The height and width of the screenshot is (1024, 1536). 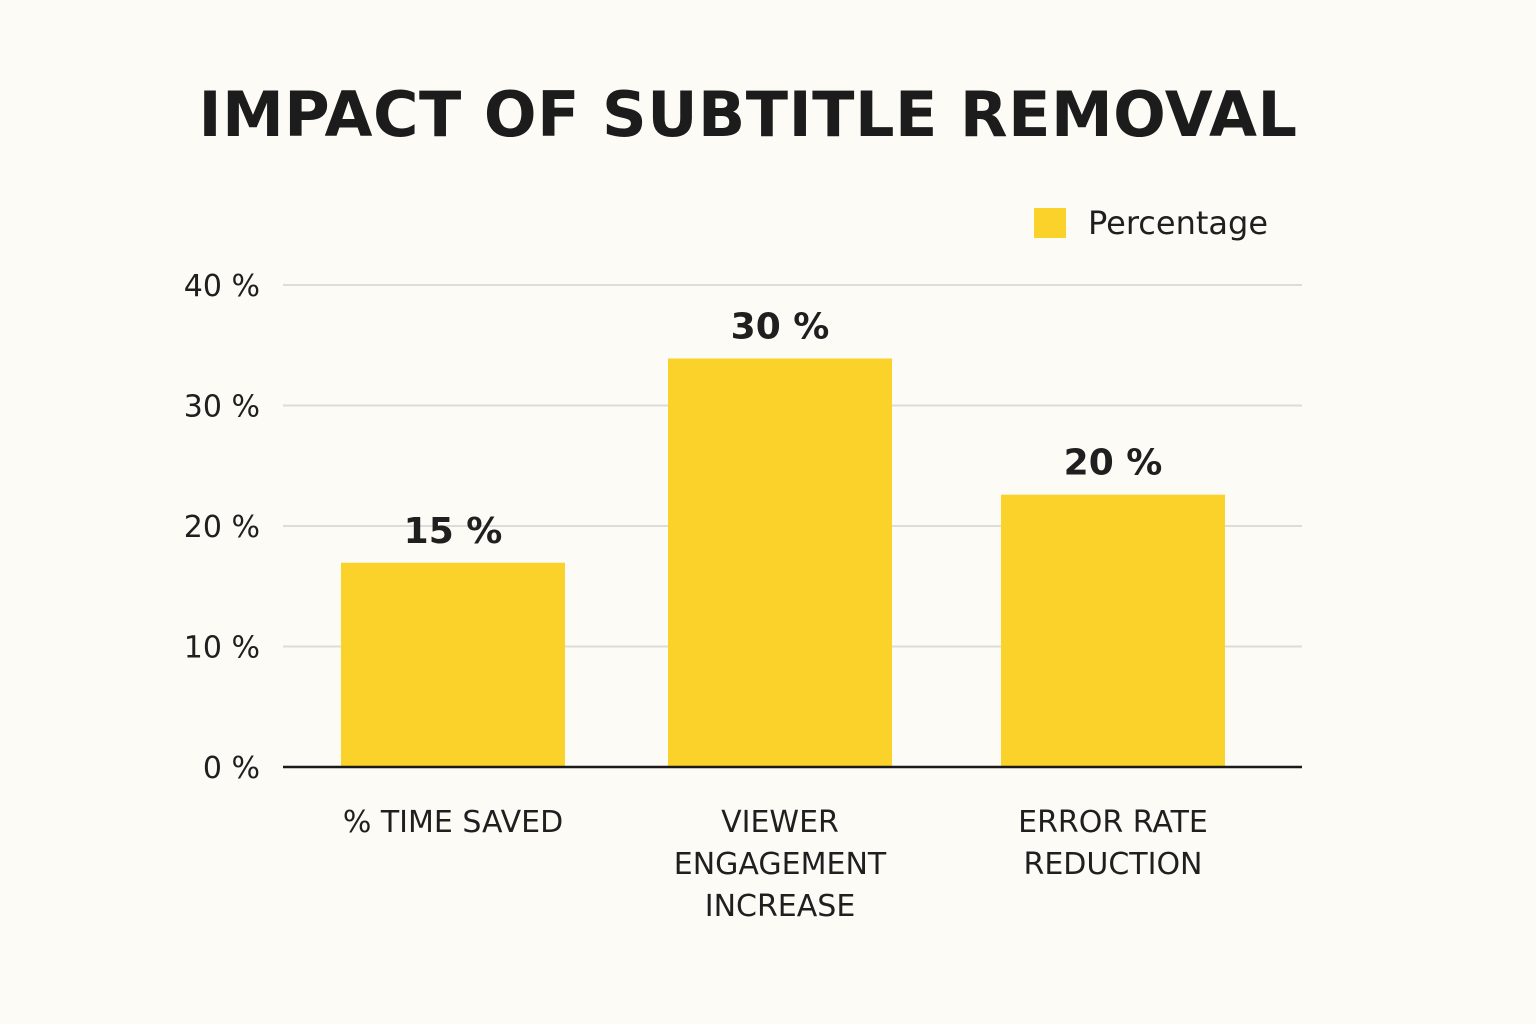 What do you see at coordinates (780, 327) in the screenshot?
I see `bar-value-label: 30 %` at bounding box center [780, 327].